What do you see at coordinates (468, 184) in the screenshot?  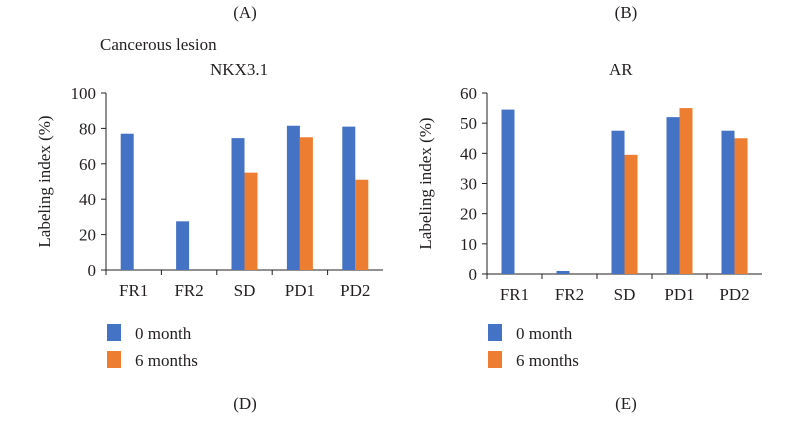 I see `y-tick-label: 30` at bounding box center [468, 184].